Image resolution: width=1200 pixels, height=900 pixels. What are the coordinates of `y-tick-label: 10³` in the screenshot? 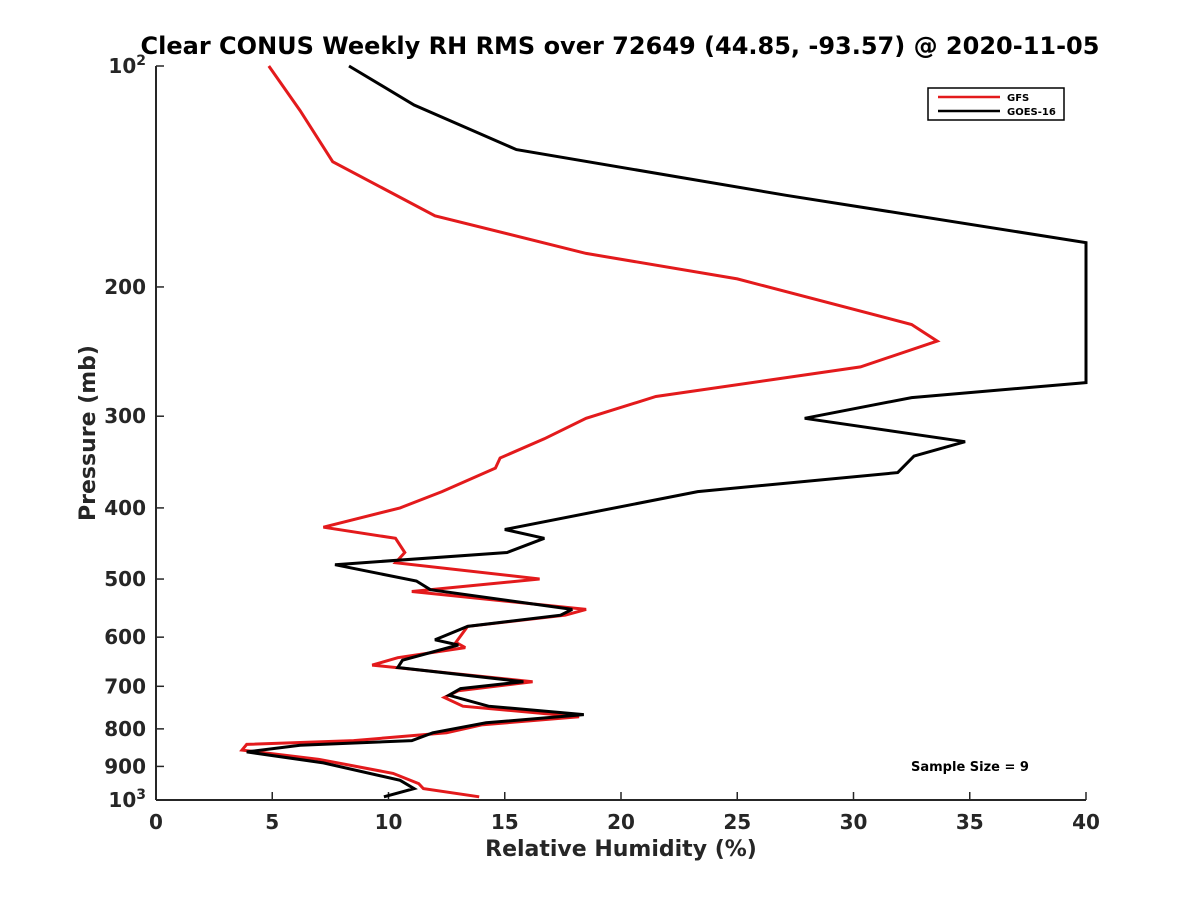 It's located at (127, 799).